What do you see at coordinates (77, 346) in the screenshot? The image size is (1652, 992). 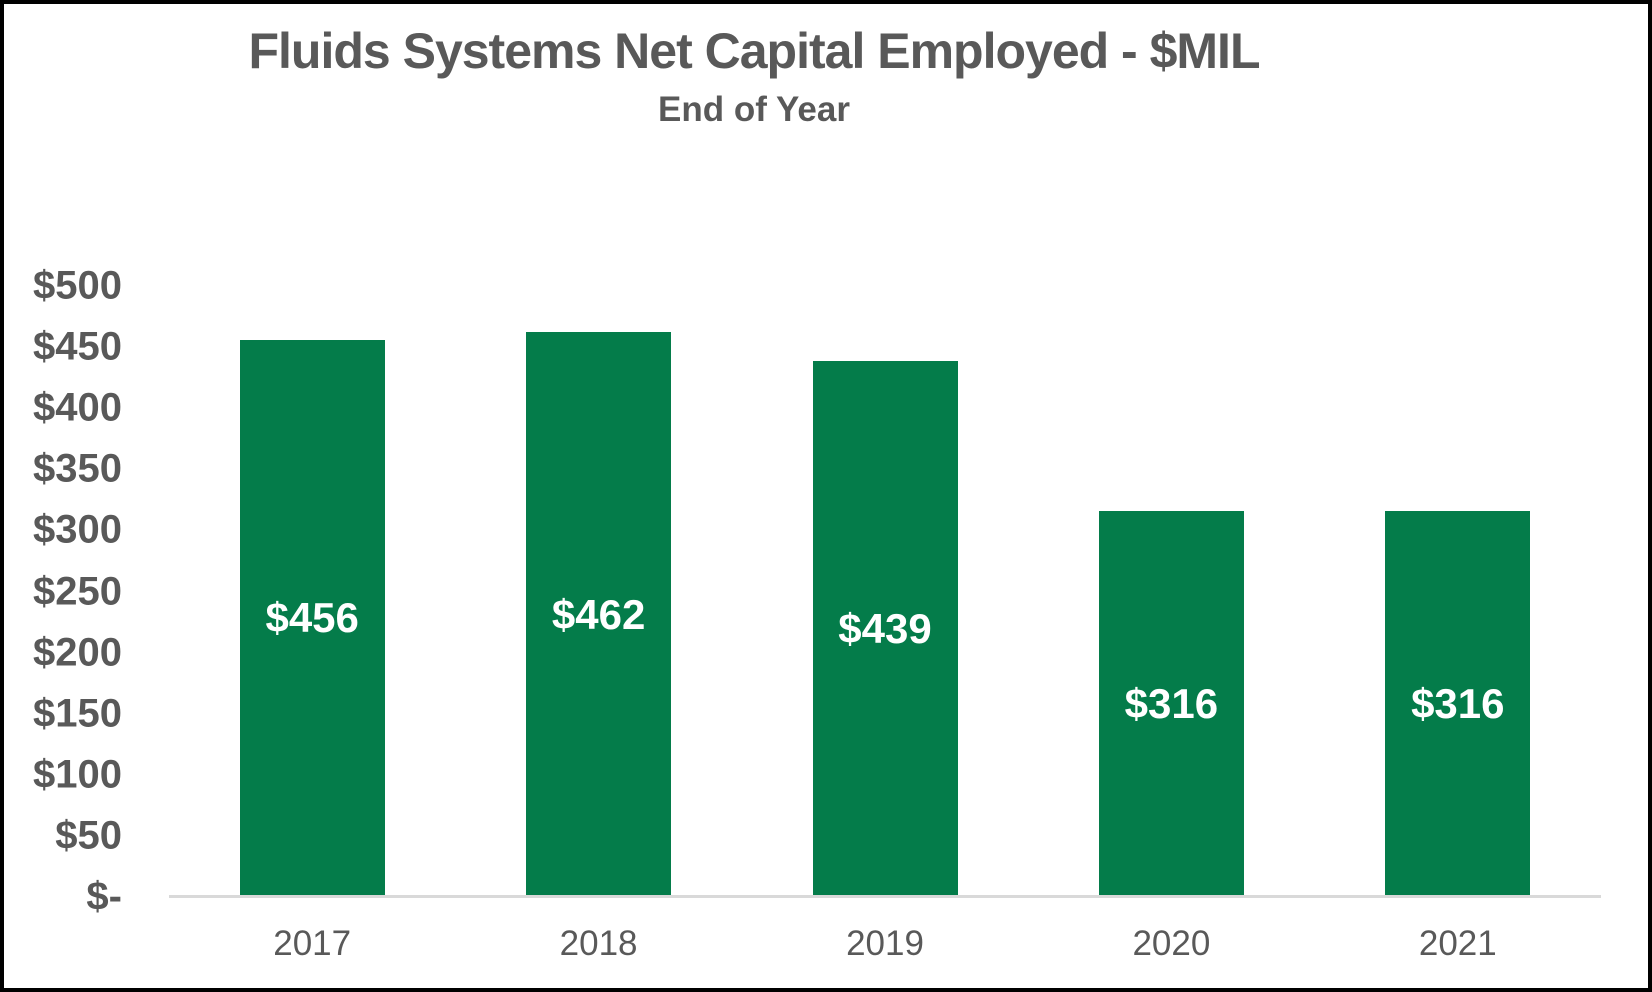 I see `y-axis-tick-label: $450` at bounding box center [77, 346].